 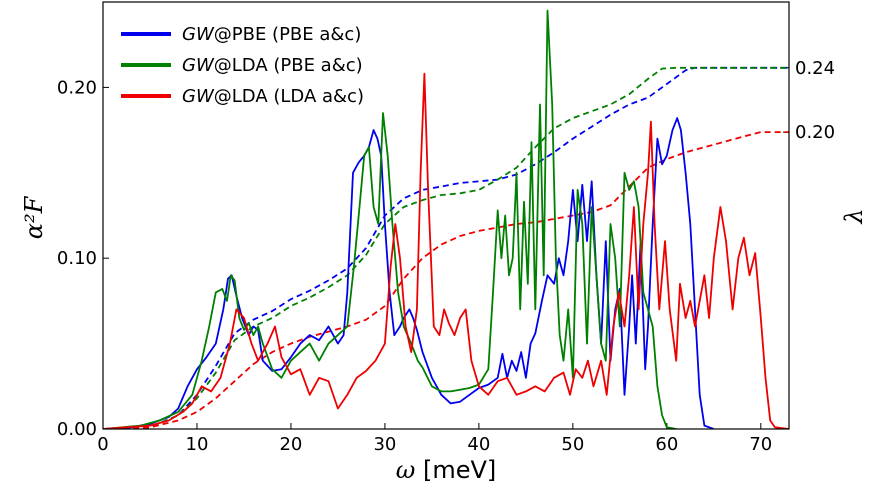 What do you see at coordinates (446, 470) in the screenshot?
I see `x-axis-title: ω [meV]` at bounding box center [446, 470].